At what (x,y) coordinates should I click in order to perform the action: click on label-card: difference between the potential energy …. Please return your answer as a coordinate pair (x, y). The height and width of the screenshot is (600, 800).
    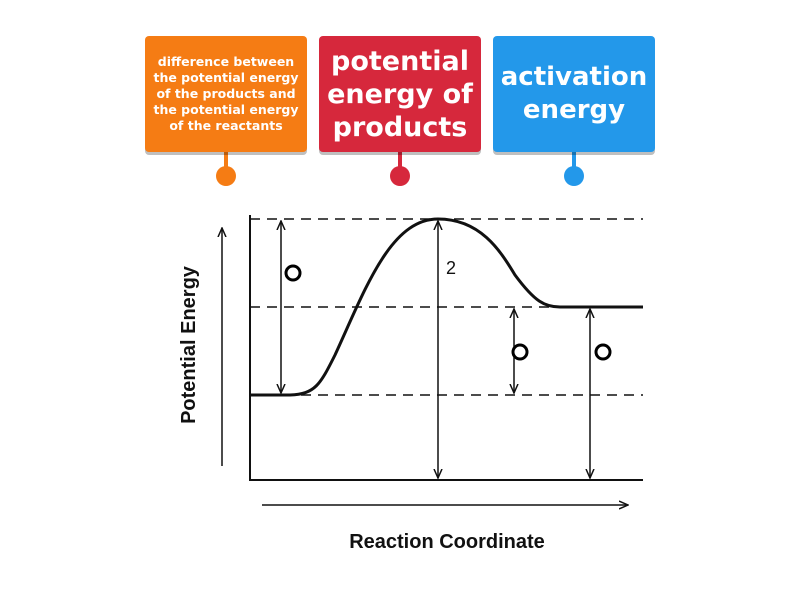
    Looking at the image, I should click on (226, 94).